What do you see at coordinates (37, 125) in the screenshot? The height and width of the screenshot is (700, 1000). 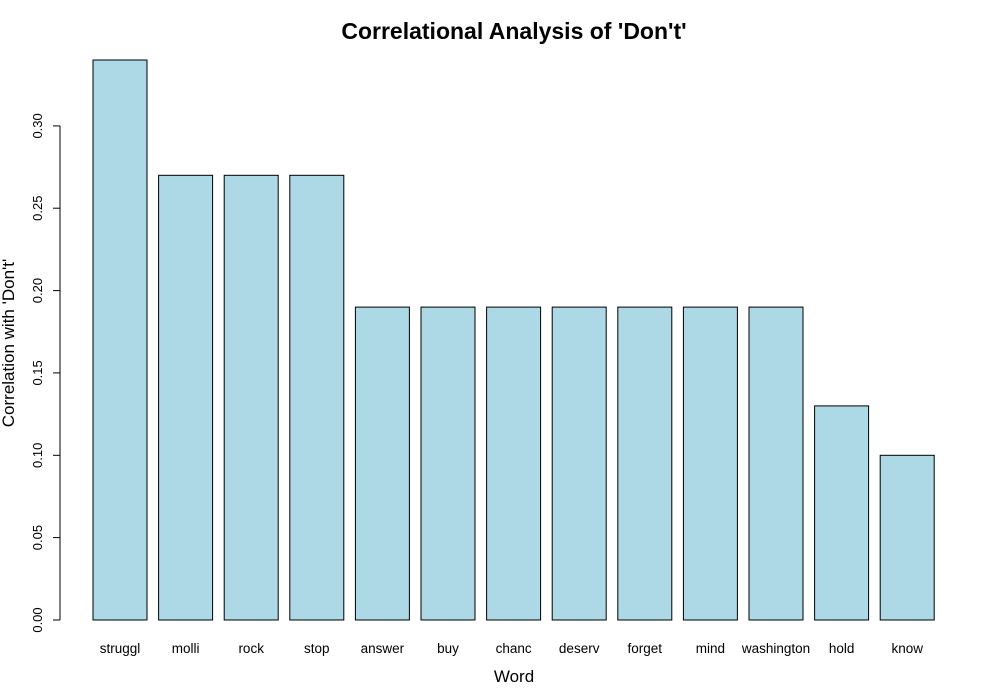 I see `y-tick-label: 0.30` at bounding box center [37, 125].